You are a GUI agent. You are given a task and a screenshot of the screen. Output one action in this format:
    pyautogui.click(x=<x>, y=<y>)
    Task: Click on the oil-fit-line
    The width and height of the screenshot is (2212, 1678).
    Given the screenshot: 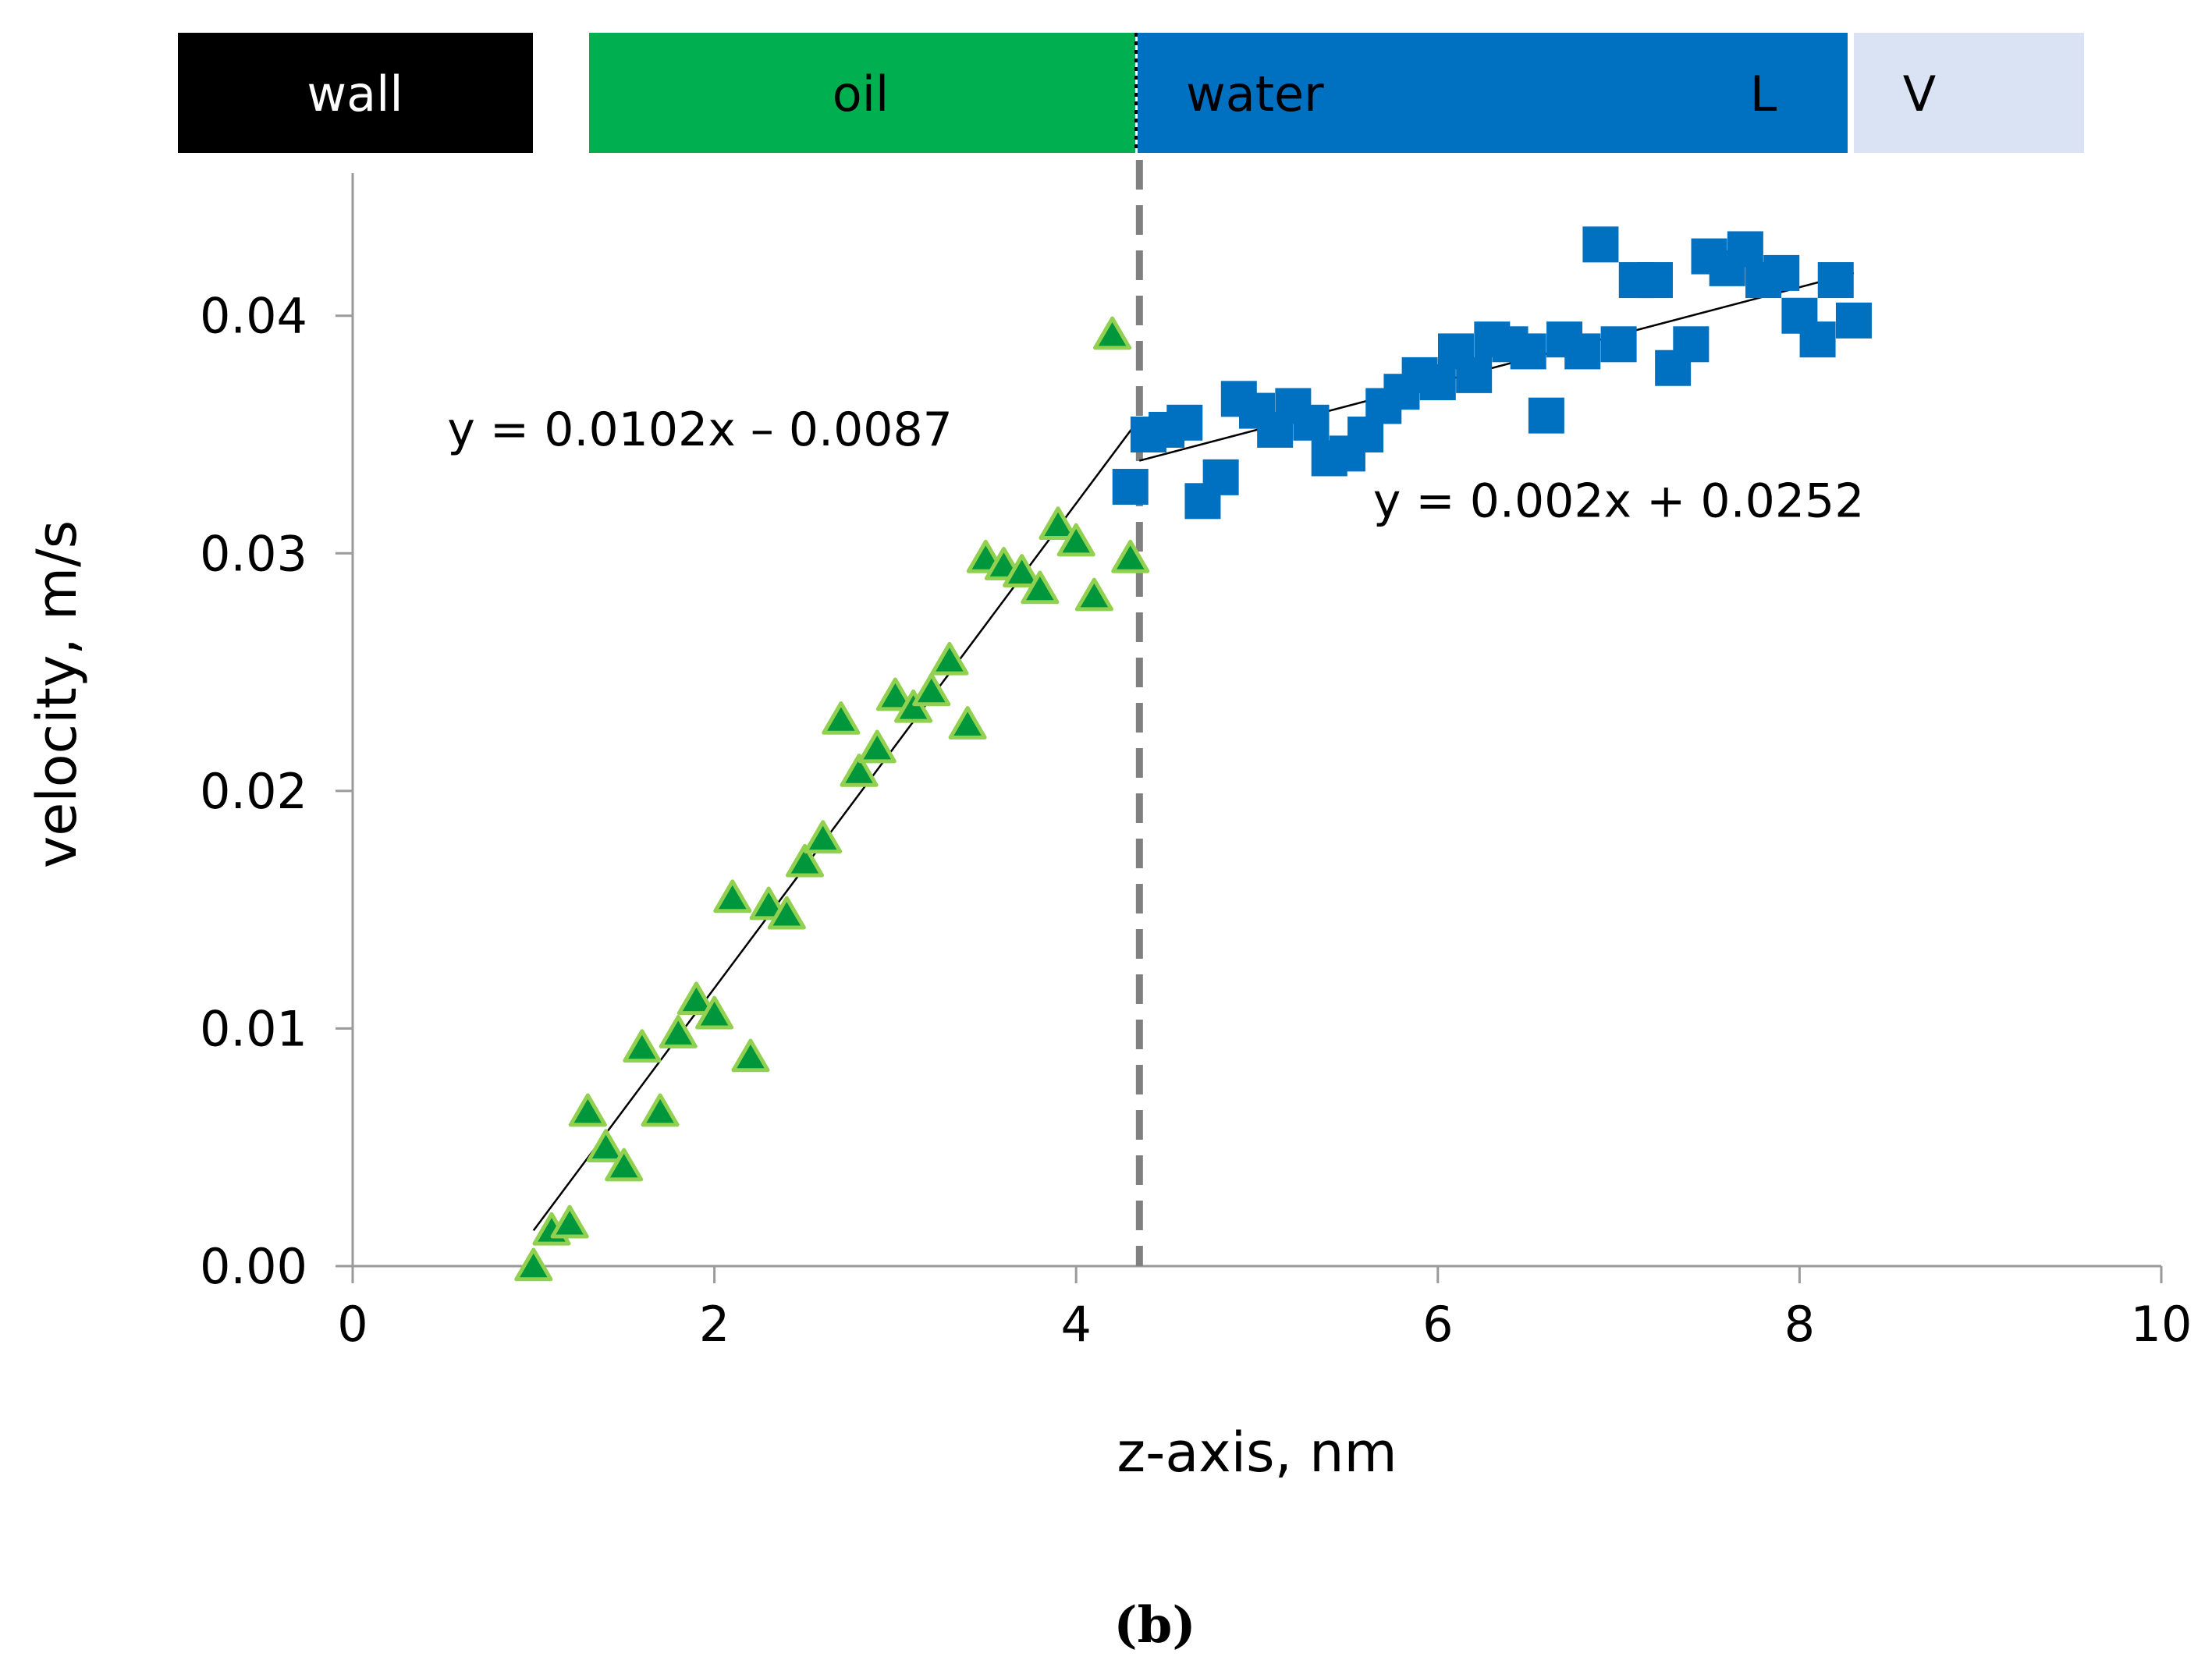 What is the action you would take?
    pyautogui.click(x=836, y=824)
    